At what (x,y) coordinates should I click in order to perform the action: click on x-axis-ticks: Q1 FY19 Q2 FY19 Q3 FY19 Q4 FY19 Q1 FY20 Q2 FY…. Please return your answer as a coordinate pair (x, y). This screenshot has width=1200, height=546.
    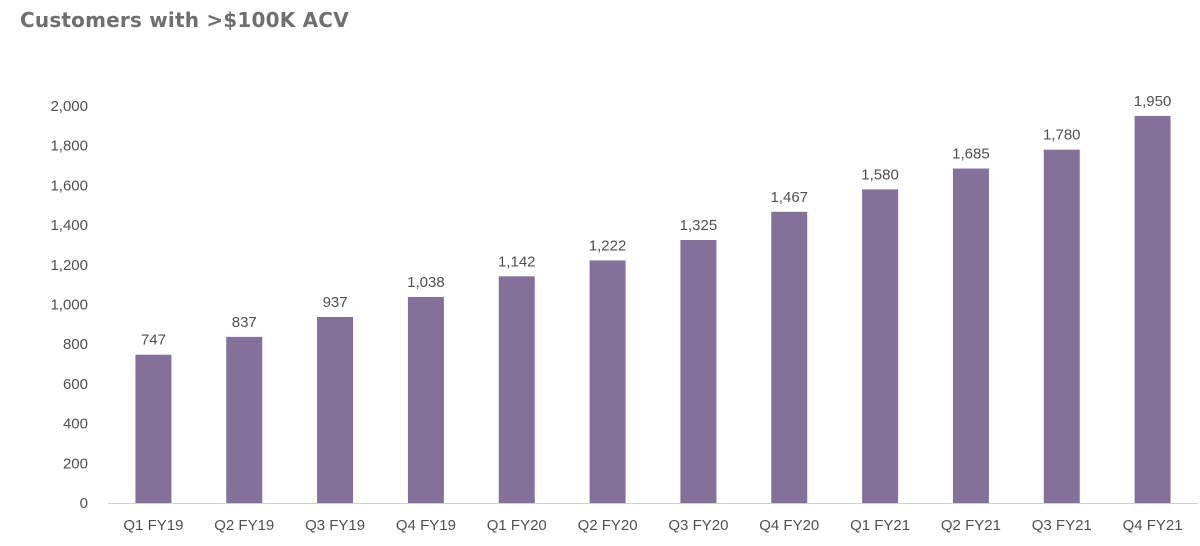
    Looking at the image, I should click on (652, 525).